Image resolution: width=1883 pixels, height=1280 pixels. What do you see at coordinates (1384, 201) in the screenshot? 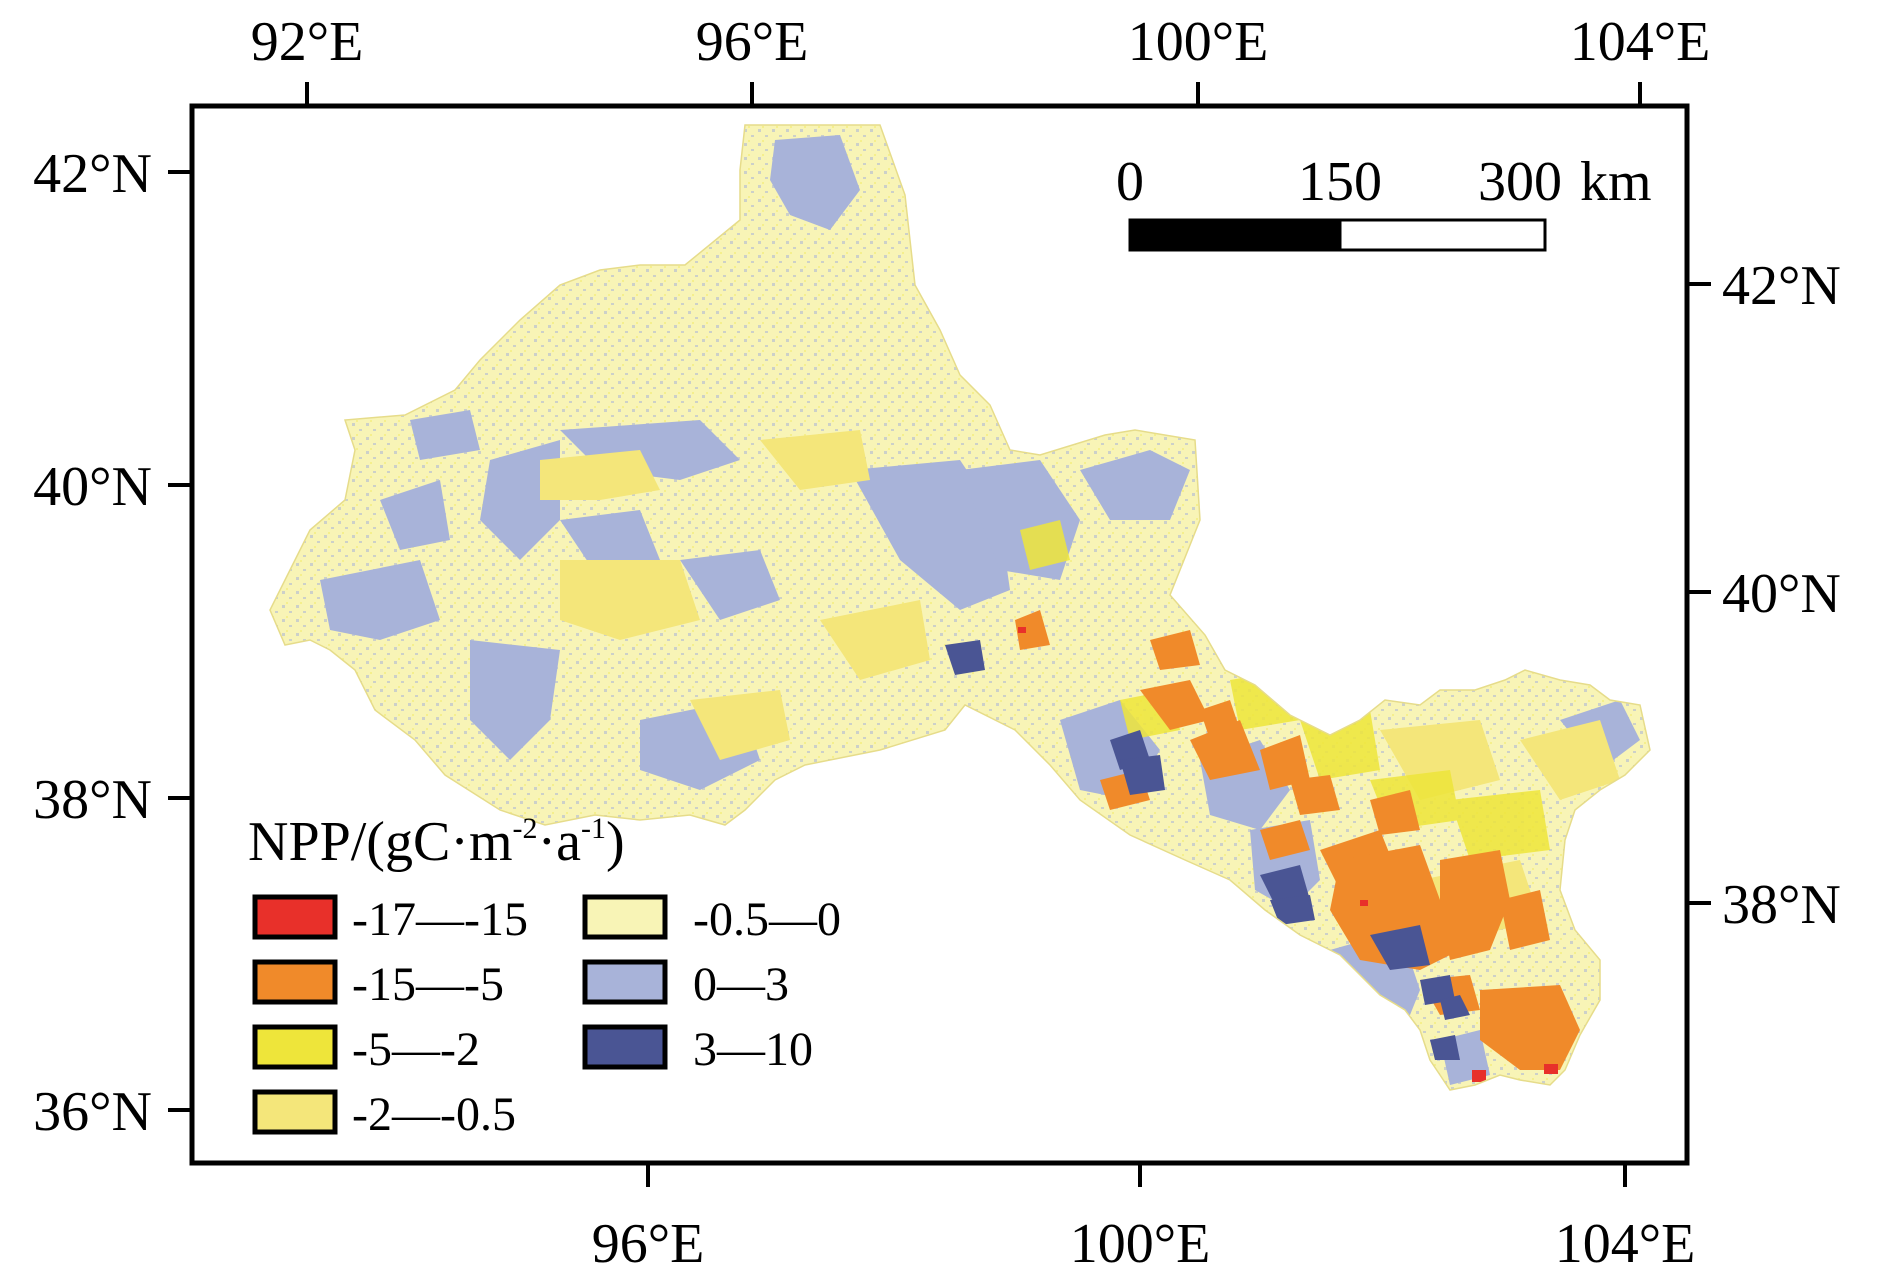
I see `scale-bar: 0 150 300 km` at bounding box center [1384, 201].